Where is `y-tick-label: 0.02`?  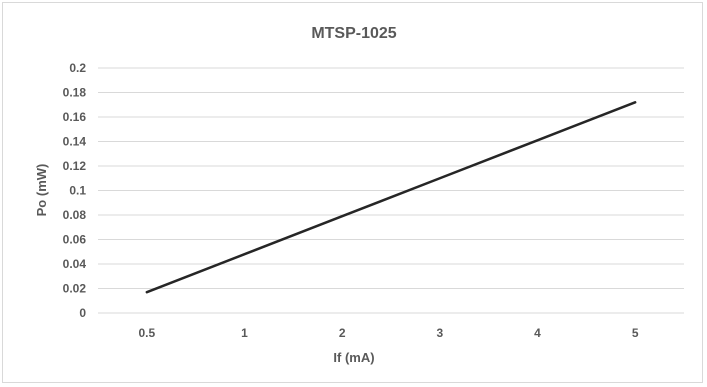 y-tick-label: 0.02 is located at coordinates (75, 289).